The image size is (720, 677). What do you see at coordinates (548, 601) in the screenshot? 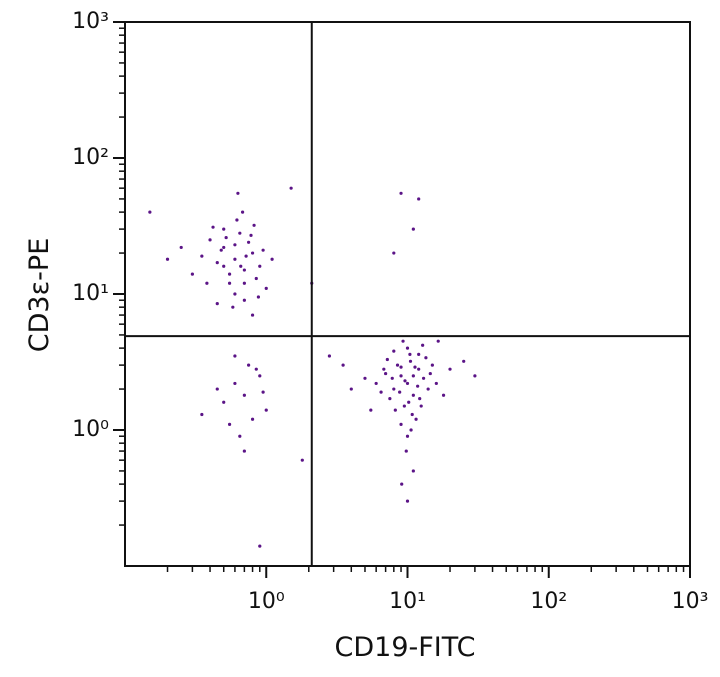
I see `x-tick-label: 10²` at bounding box center [548, 601].